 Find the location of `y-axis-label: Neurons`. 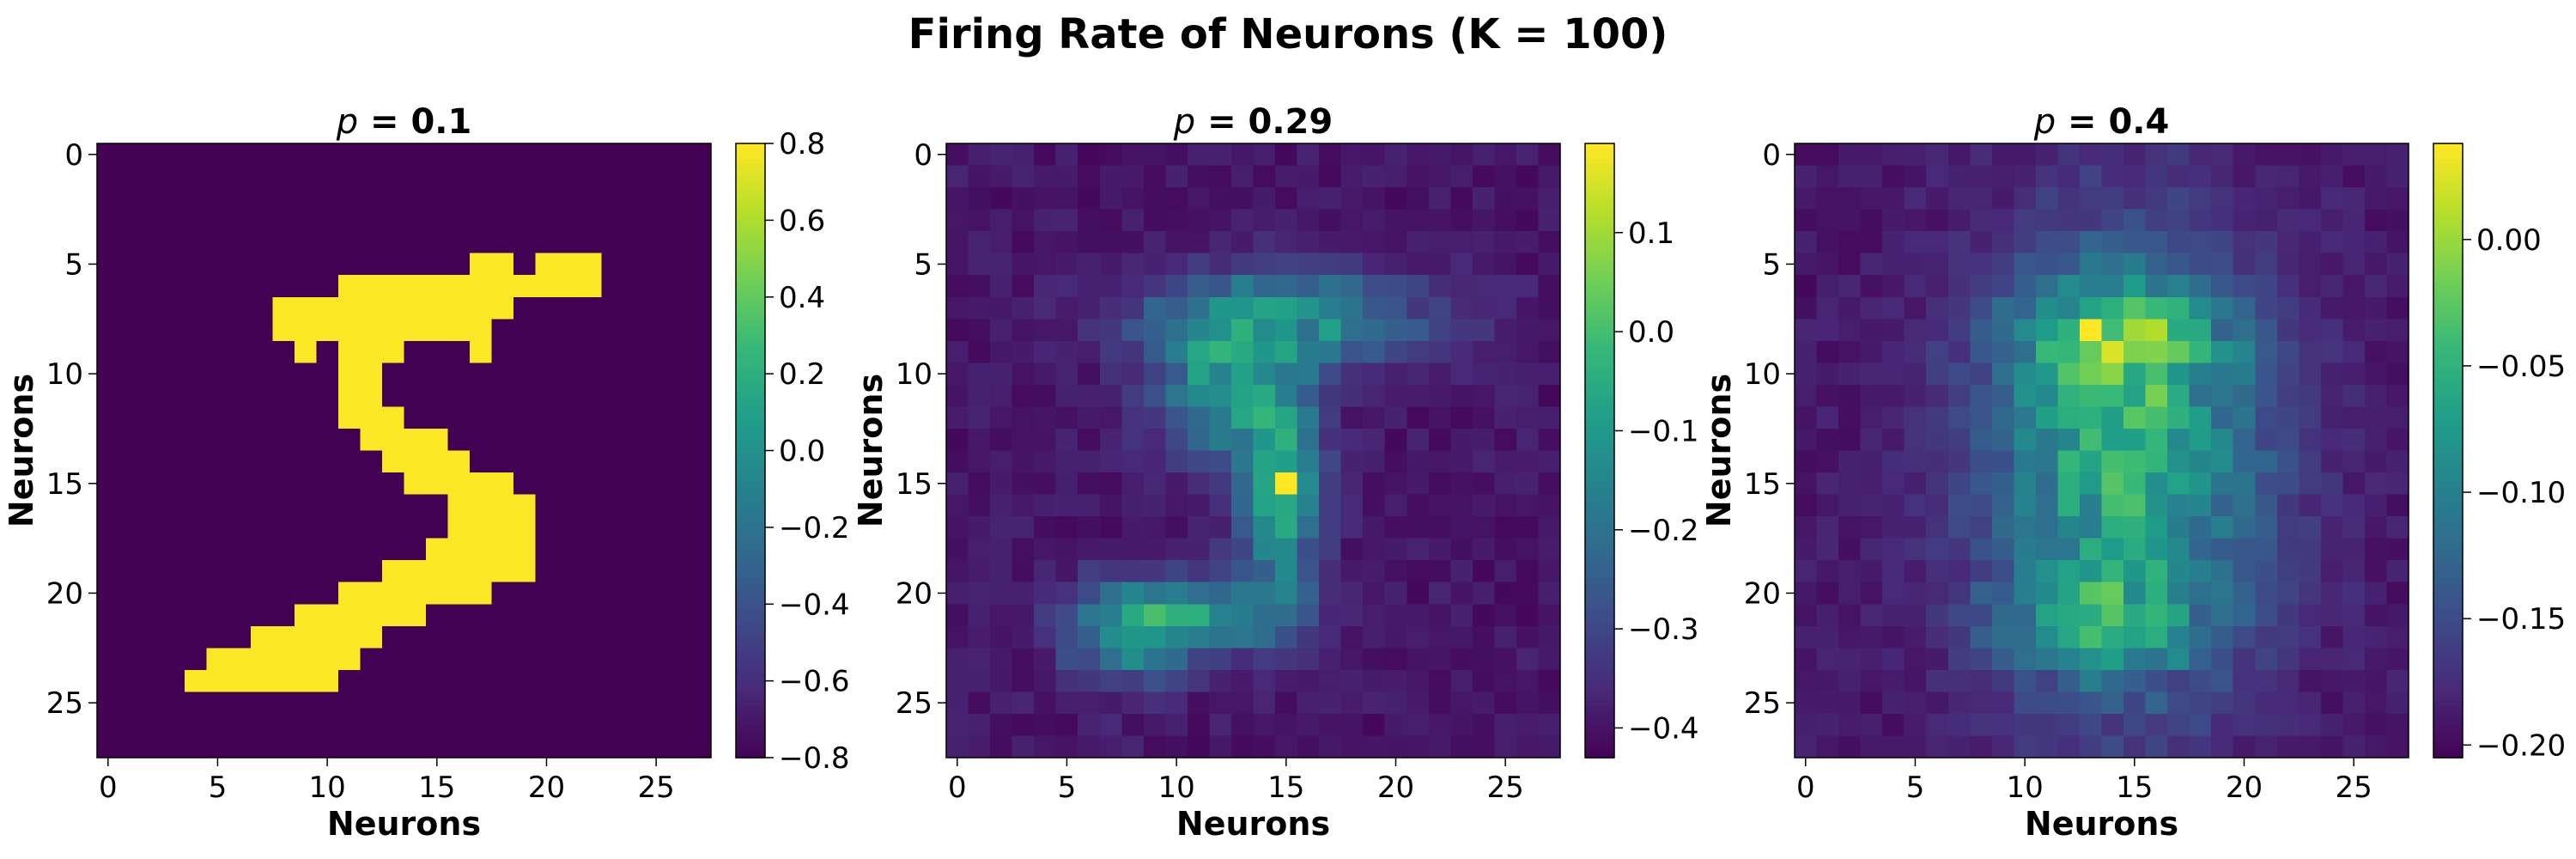

y-axis-label: Neurons is located at coordinates (21, 450).